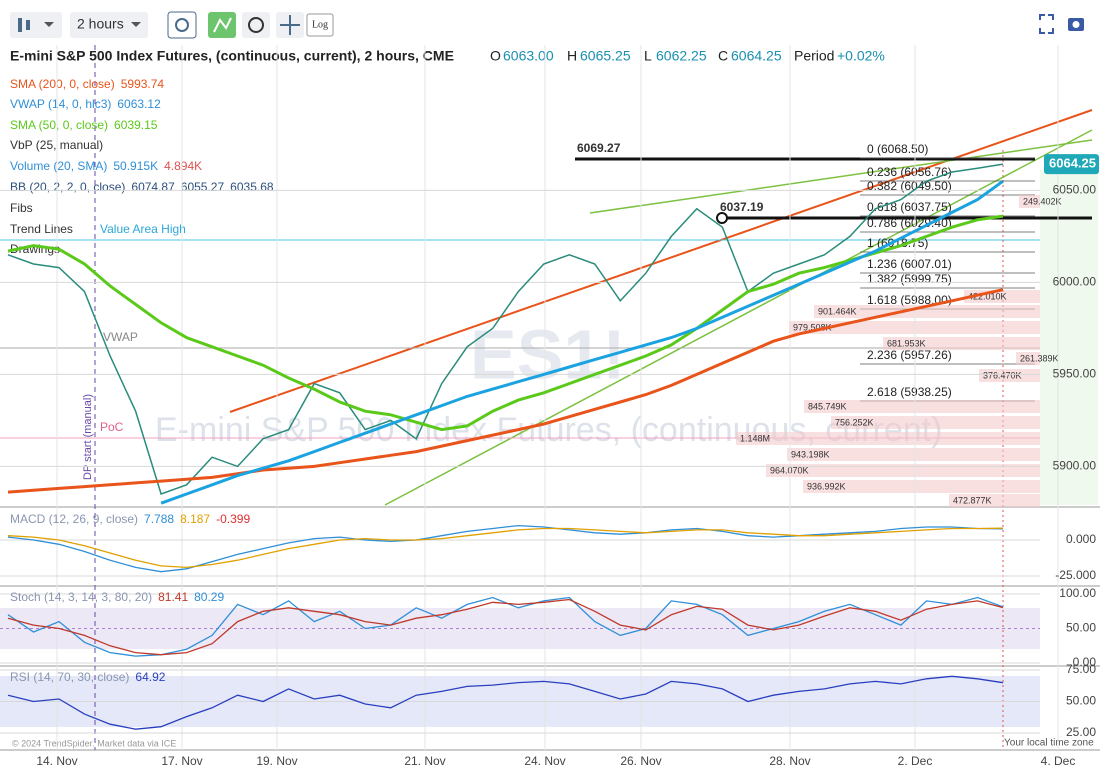 The width and height of the screenshot is (1100, 772). Describe the element at coordinates (681, 56) in the screenshot. I see `ohlc-value: 6062.25` at that location.